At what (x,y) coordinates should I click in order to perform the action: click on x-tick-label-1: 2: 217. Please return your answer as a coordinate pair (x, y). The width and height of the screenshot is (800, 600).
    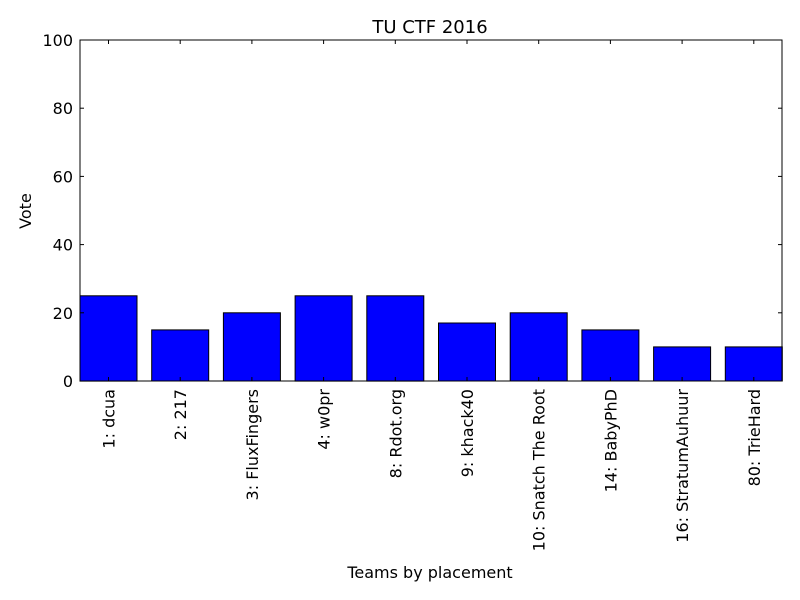
    Looking at the image, I should click on (180, 414).